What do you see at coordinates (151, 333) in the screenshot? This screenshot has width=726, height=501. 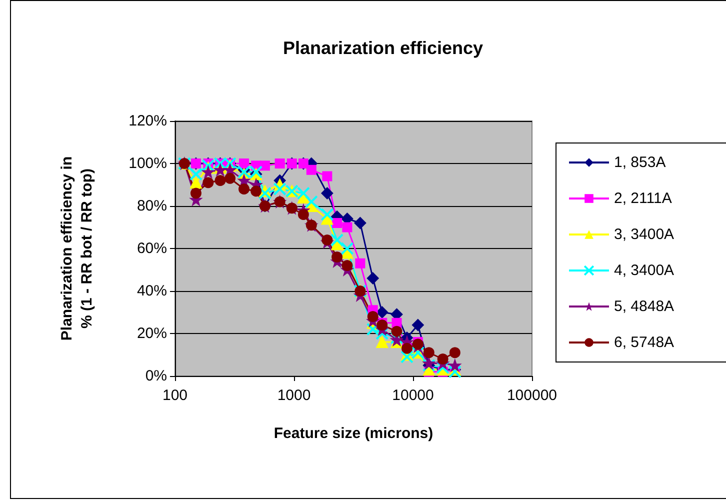 I see `y-tick-label: 20%` at bounding box center [151, 333].